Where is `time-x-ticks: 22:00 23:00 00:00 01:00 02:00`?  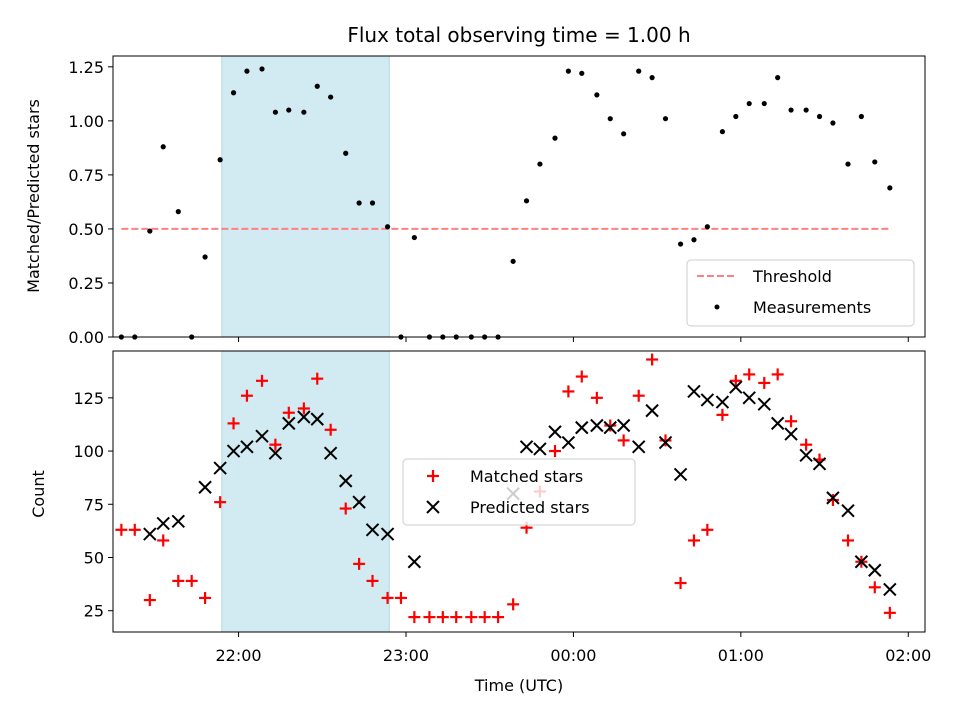 time-x-ticks: 22:00 23:00 00:00 01:00 02:00 is located at coordinates (573, 648).